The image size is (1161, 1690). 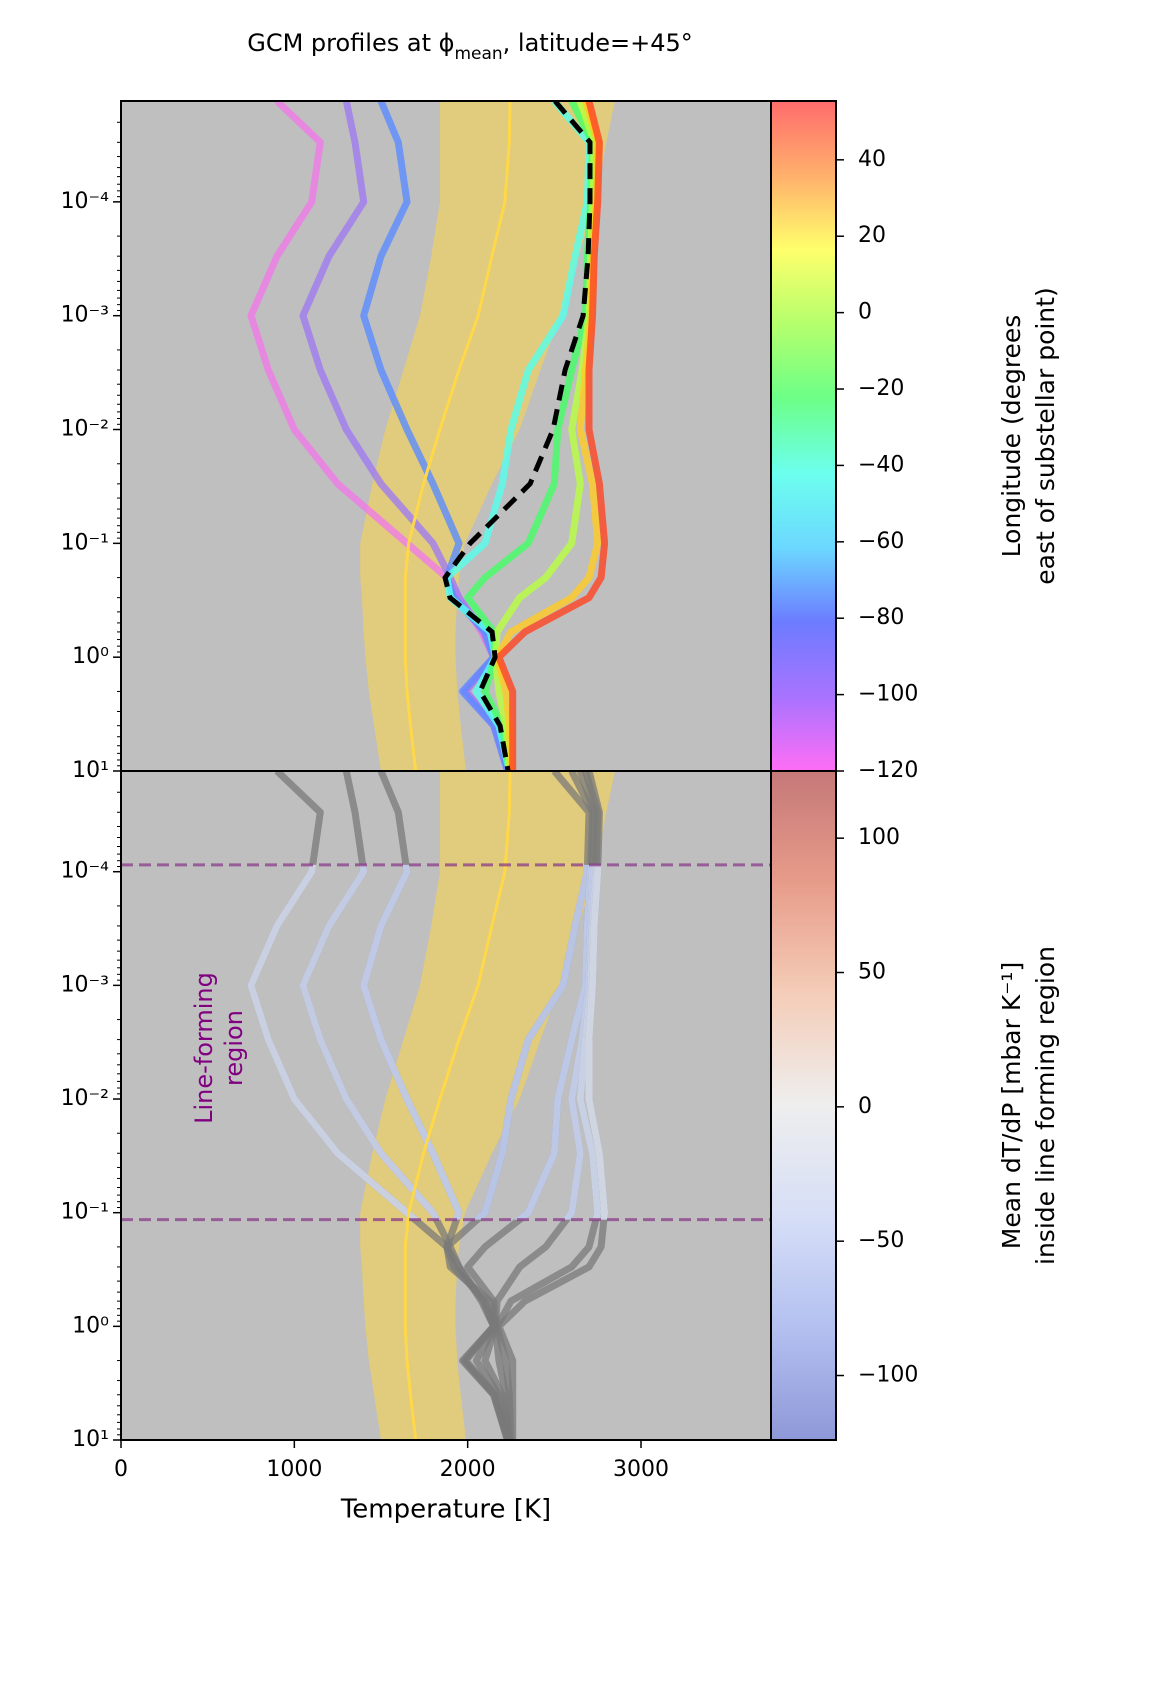 What do you see at coordinates (641, 1469) in the screenshot?
I see `x-tick-label: 3000` at bounding box center [641, 1469].